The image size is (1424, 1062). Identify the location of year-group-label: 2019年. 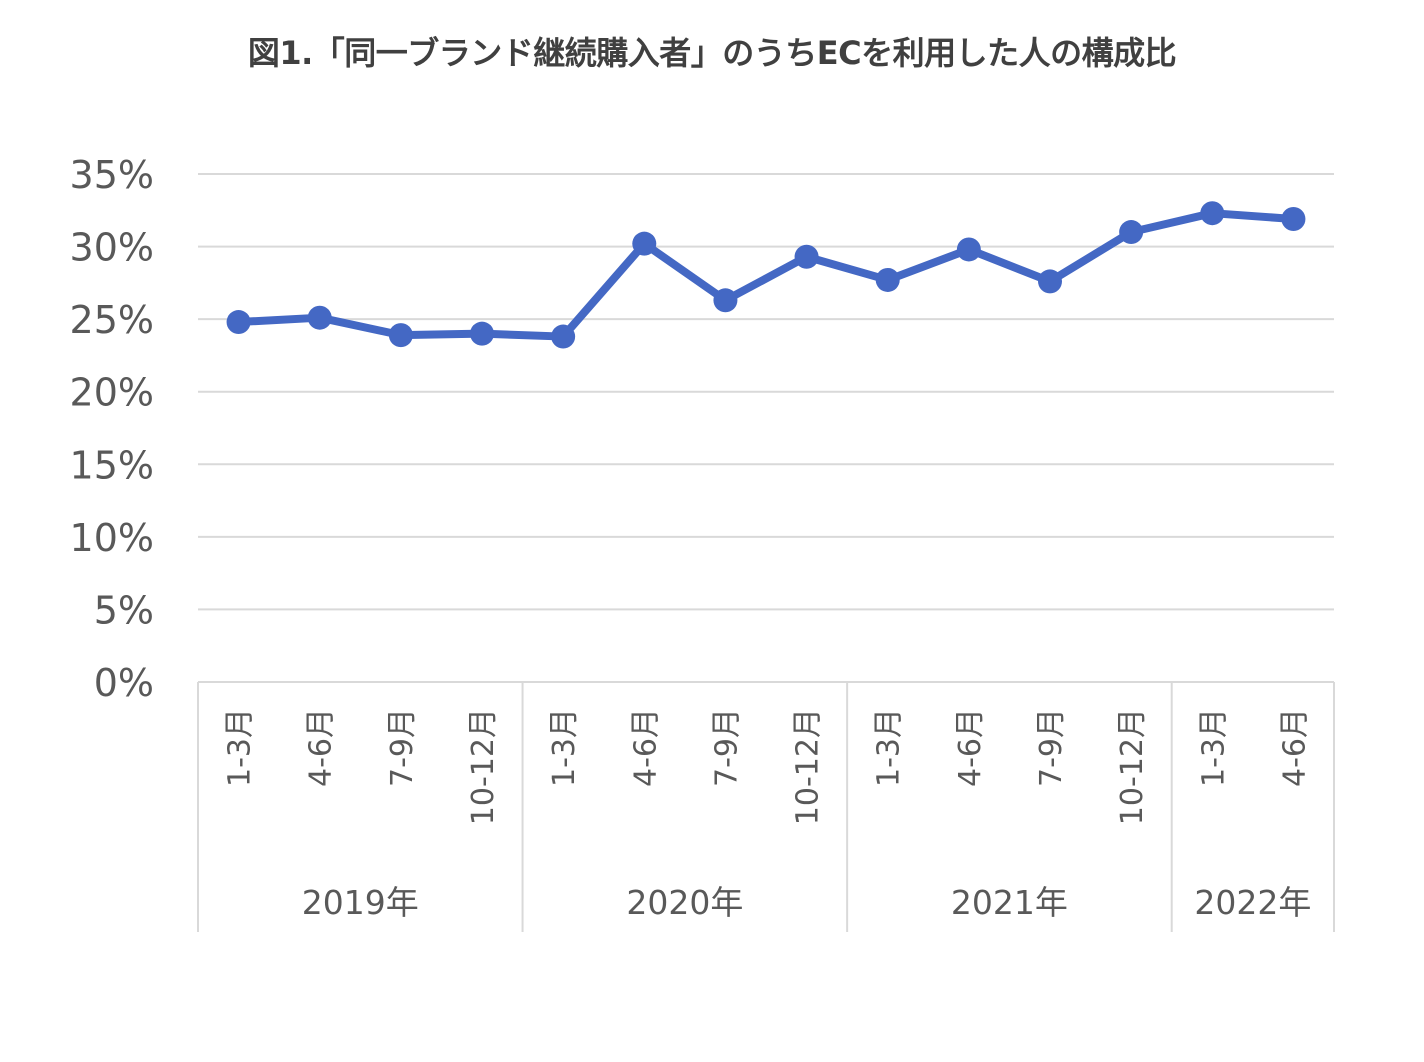
(360, 902).